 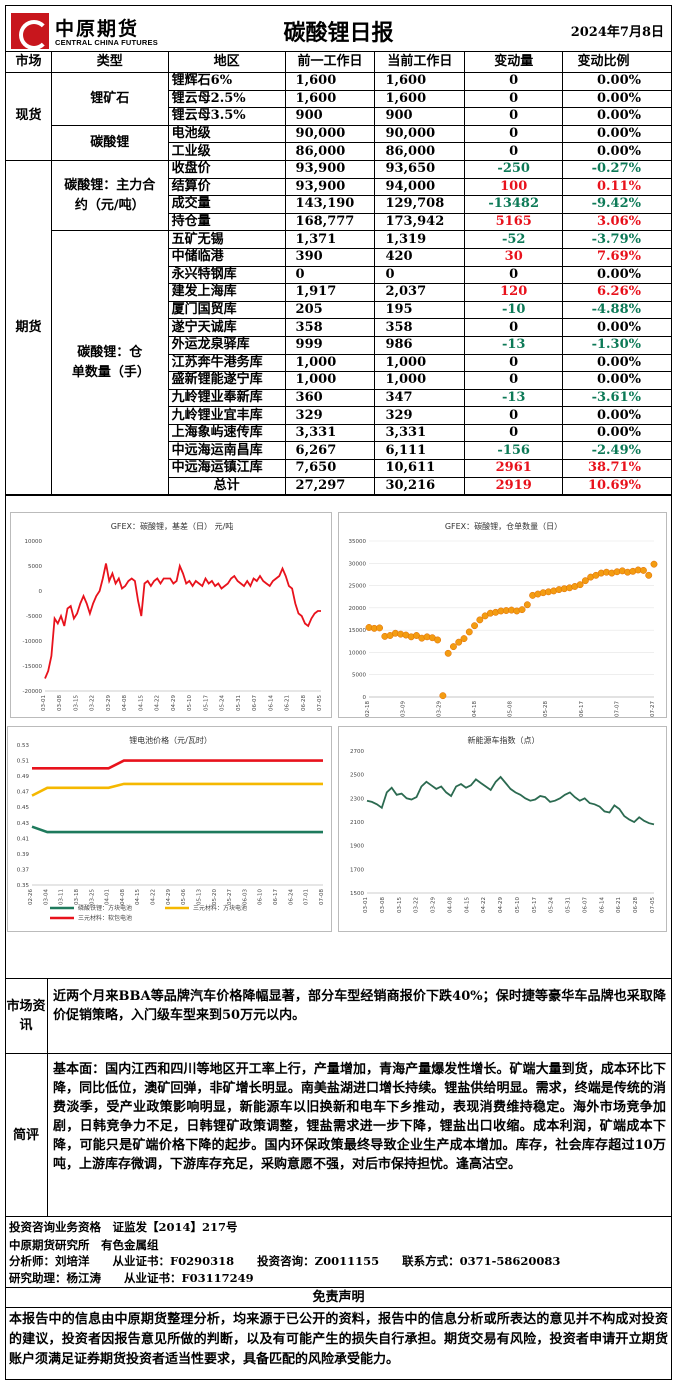 I want to click on cur-value-cell: 900, so click(x=420, y=116).